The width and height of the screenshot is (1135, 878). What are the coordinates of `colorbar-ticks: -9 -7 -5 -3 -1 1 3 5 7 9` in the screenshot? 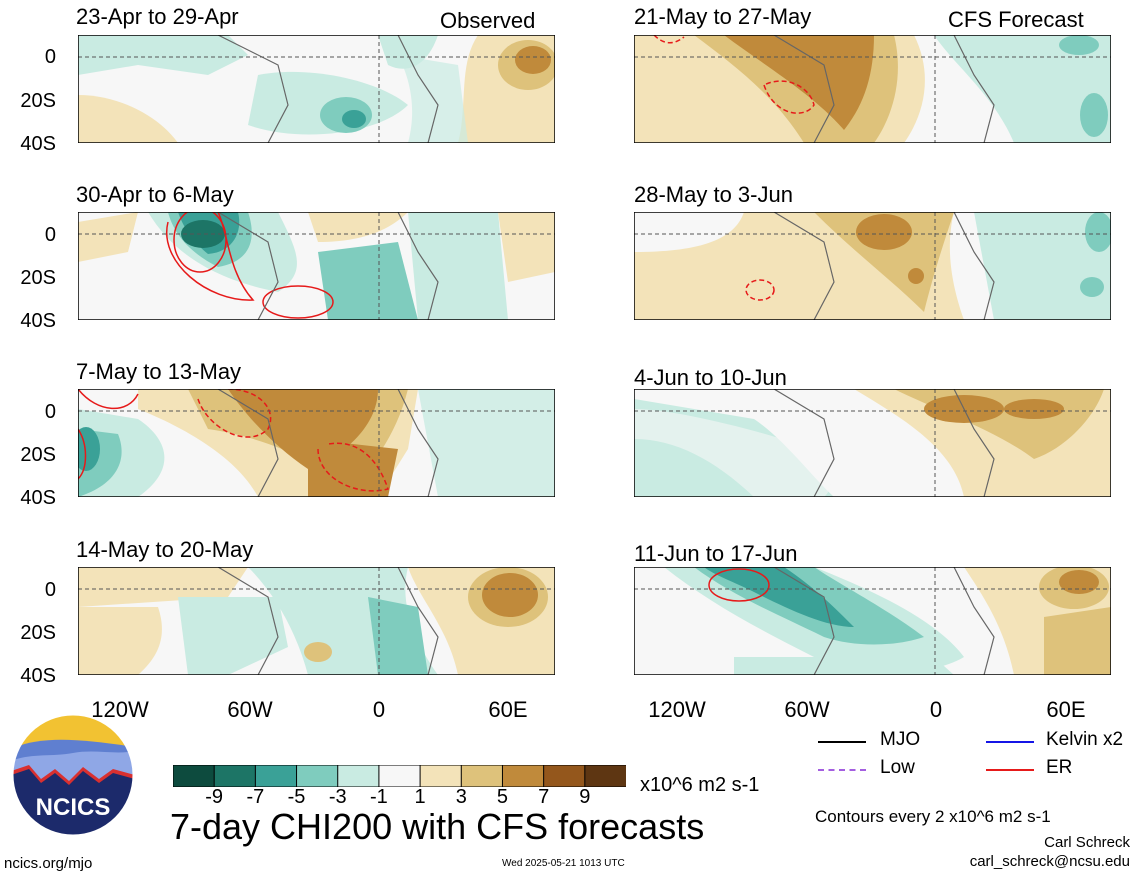 It's located at (399, 798).